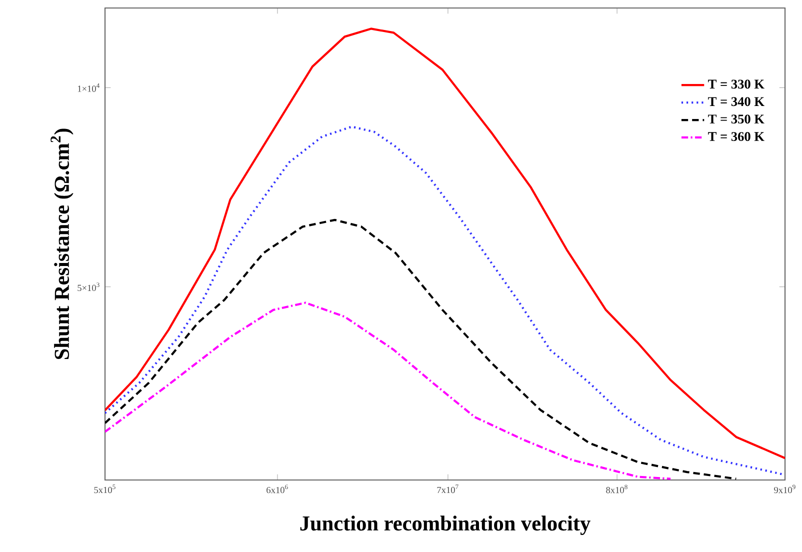 Image resolution: width=802 pixels, height=552 pixels. Describe the element at coordinates (89, 287) in the screenshot. I see `y-tick-label: 5×10$^{3}$` at that location.